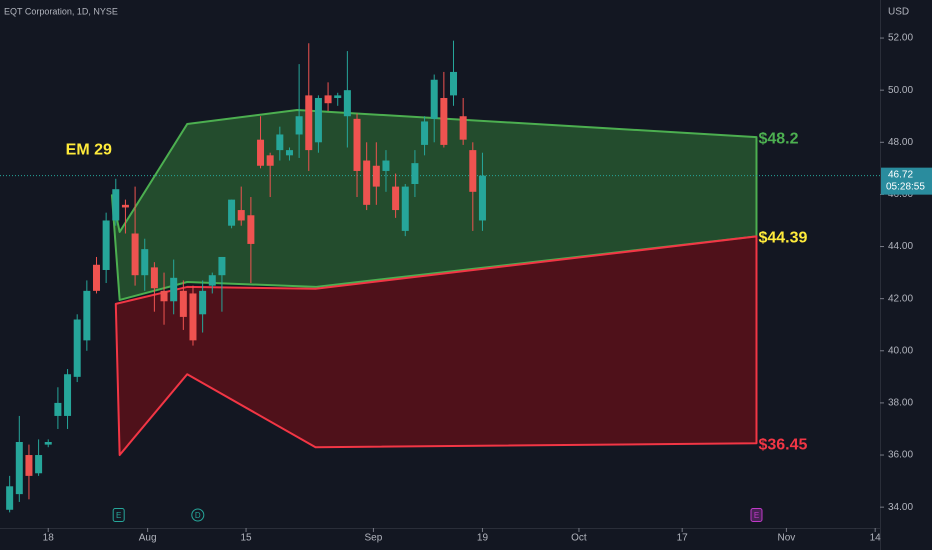 This screenshot has height=550, width=932. Describe the element at coordinates (49, 538) in the screenshot. I see `x-tick-label: 18` at that location.